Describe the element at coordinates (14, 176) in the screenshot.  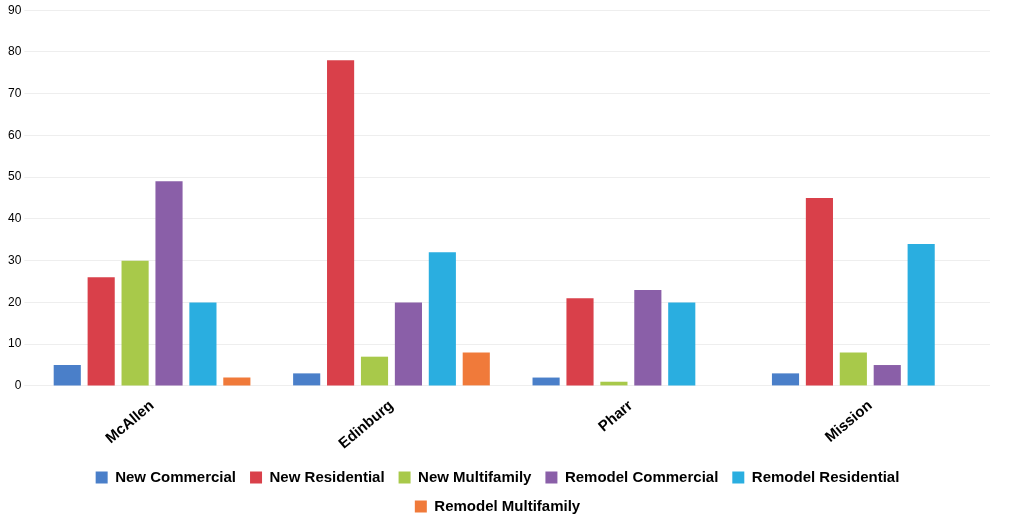
I see `y-tick-label: 50` at that location.